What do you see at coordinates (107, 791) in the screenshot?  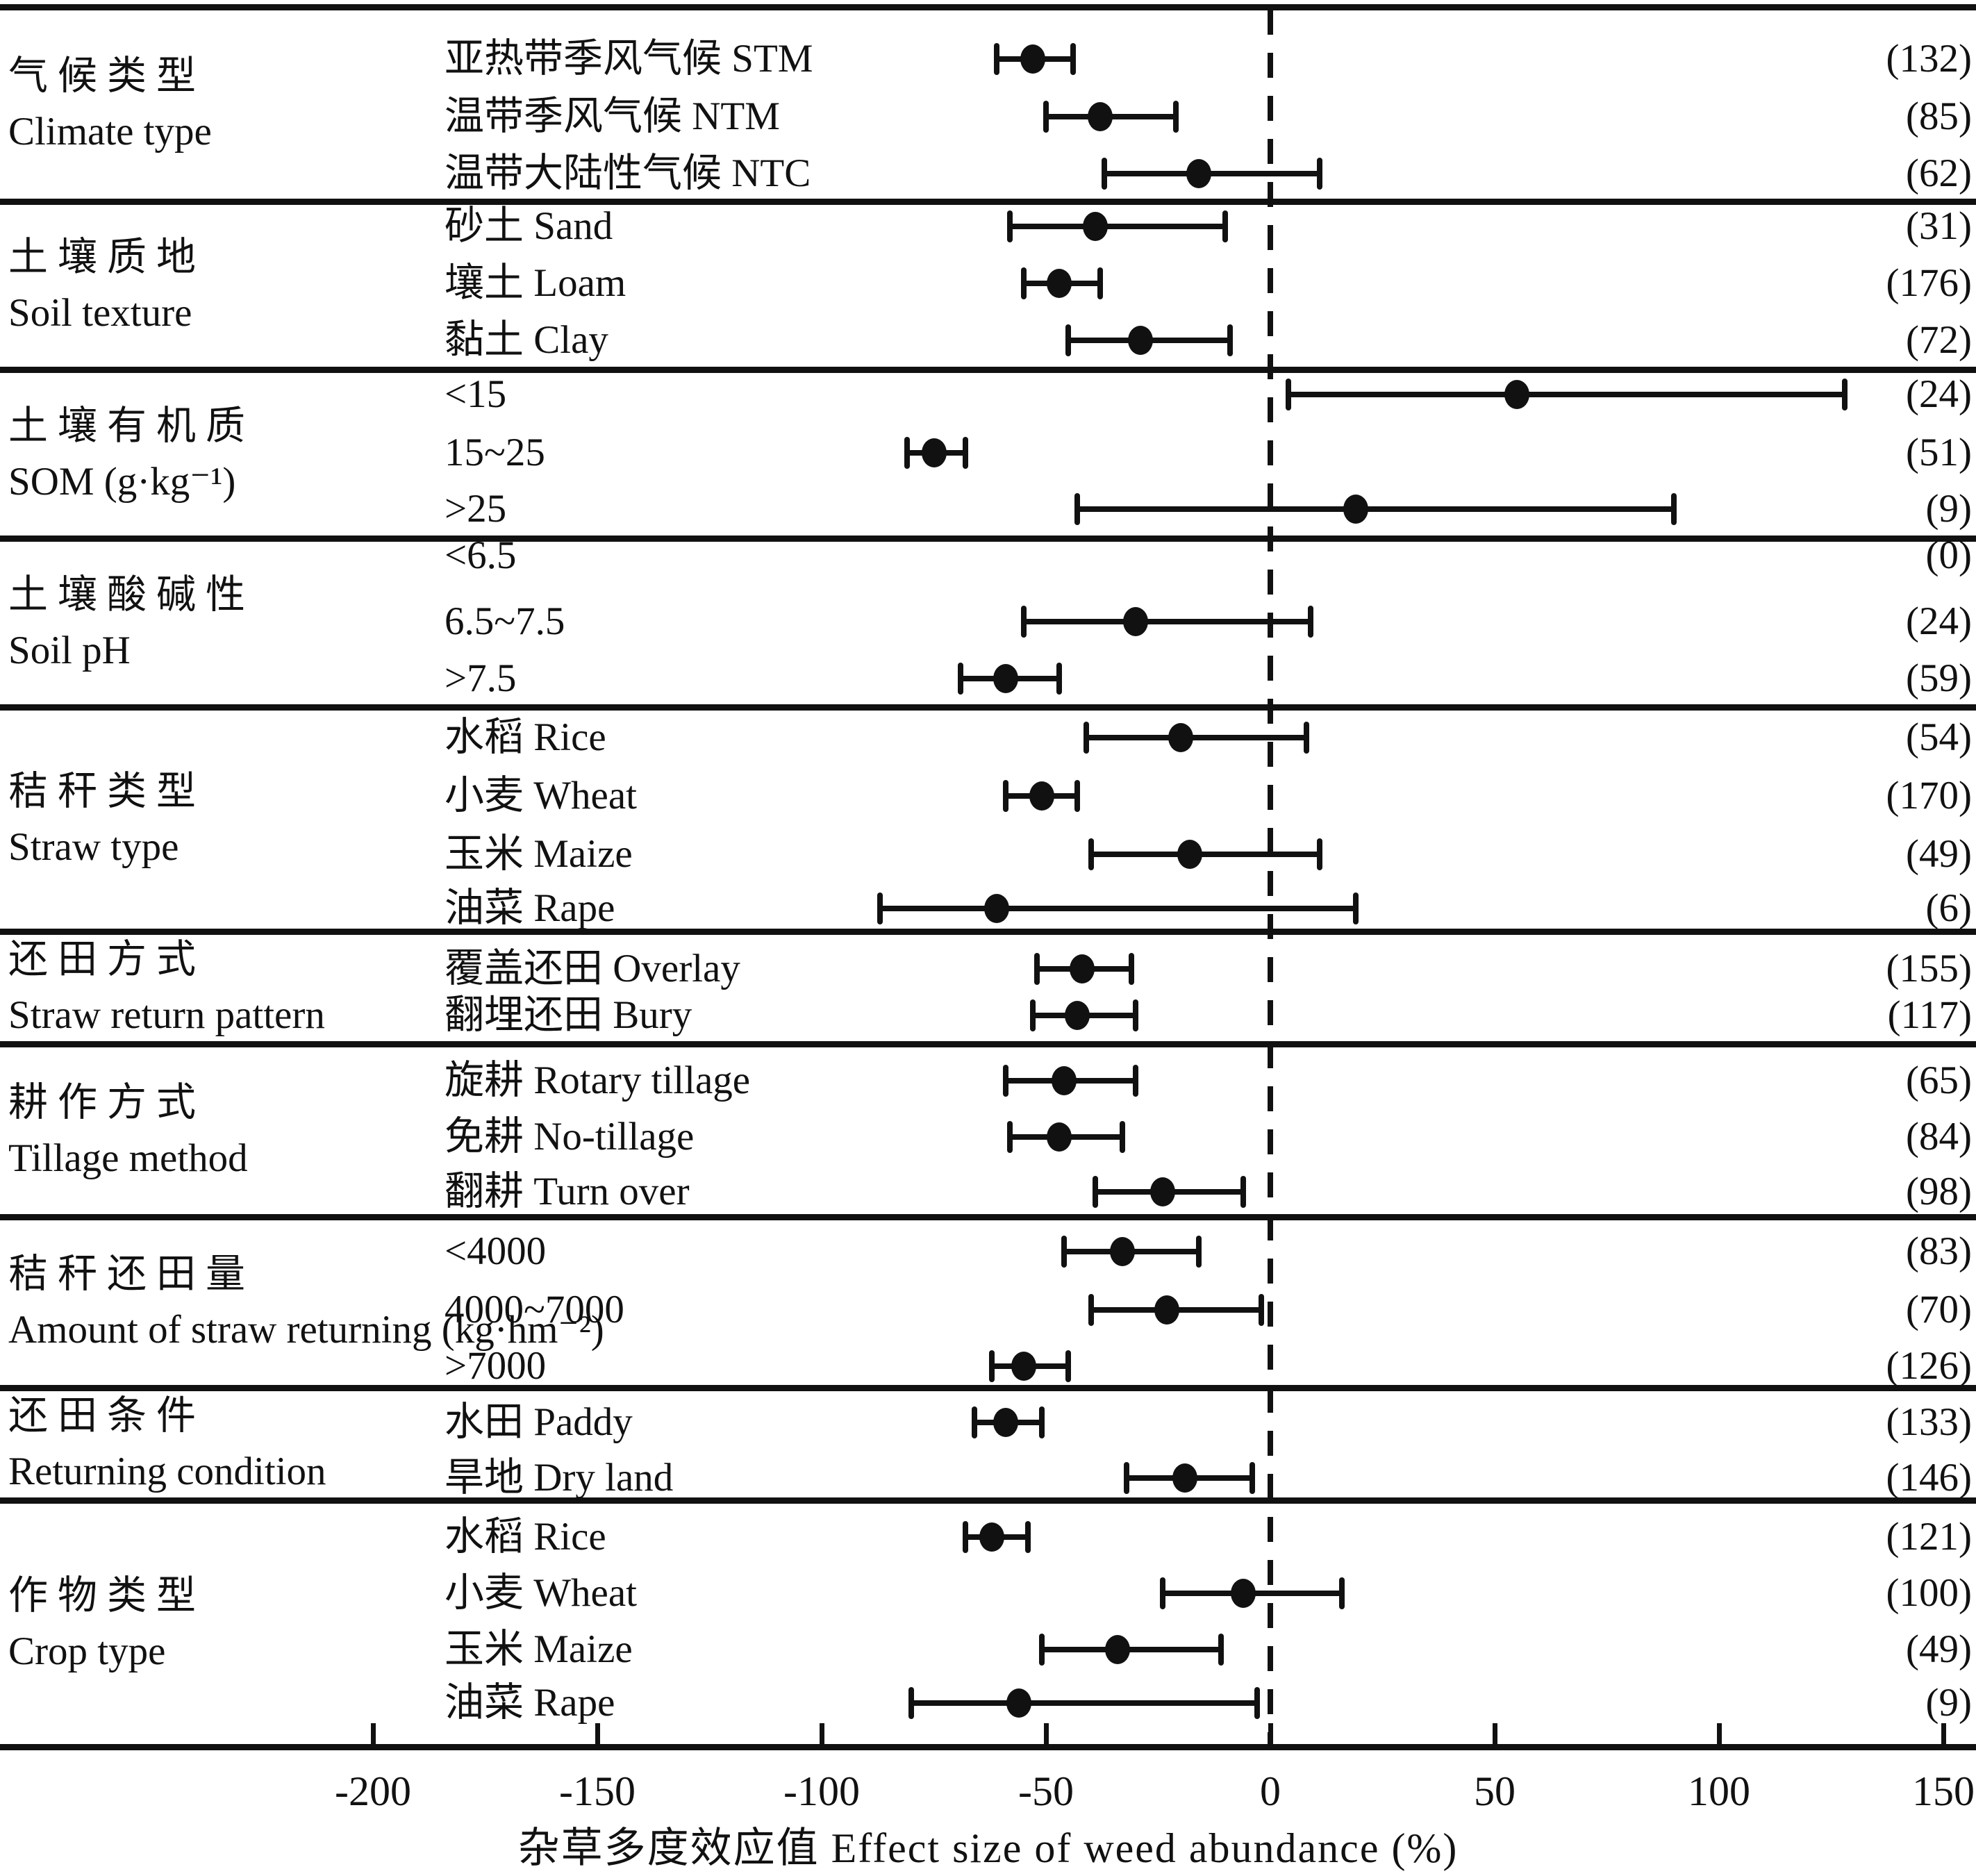 I see `group-label-zh: 秸秆类型` at bounding box center [107, 791].